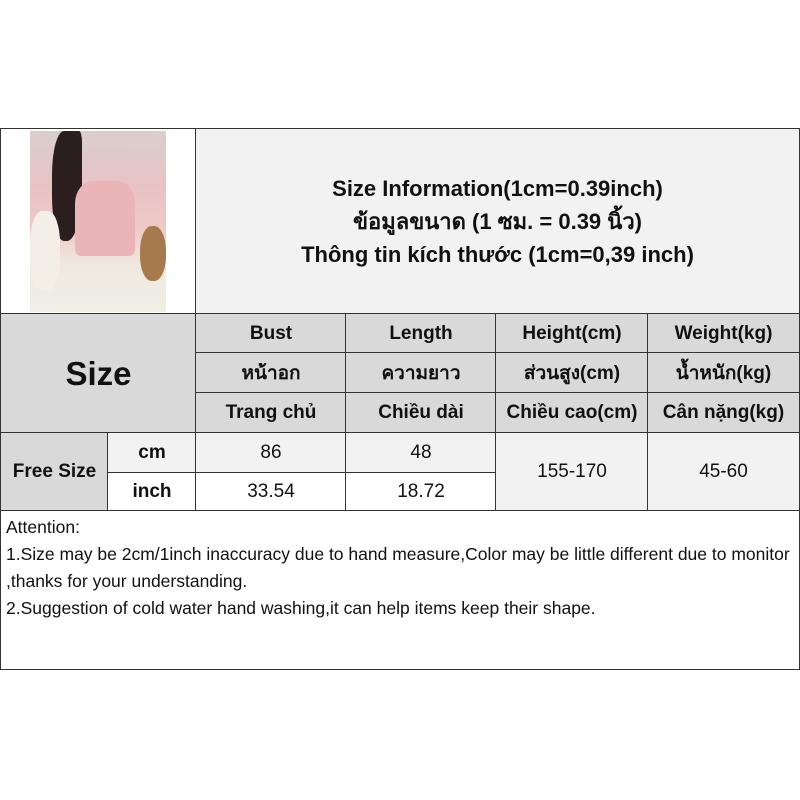 The width and height of the screenshot is (800, 800). I want to click on bust-cm: 86, so click(271, 453).